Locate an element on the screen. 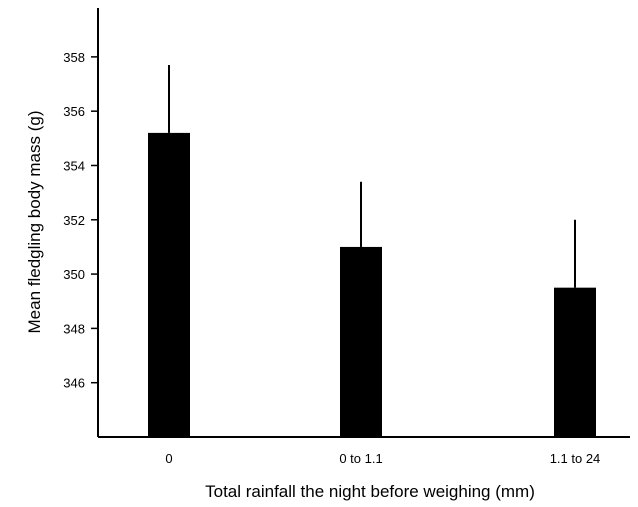  y-tick-label: 348 is located at coordinates (74, 328).